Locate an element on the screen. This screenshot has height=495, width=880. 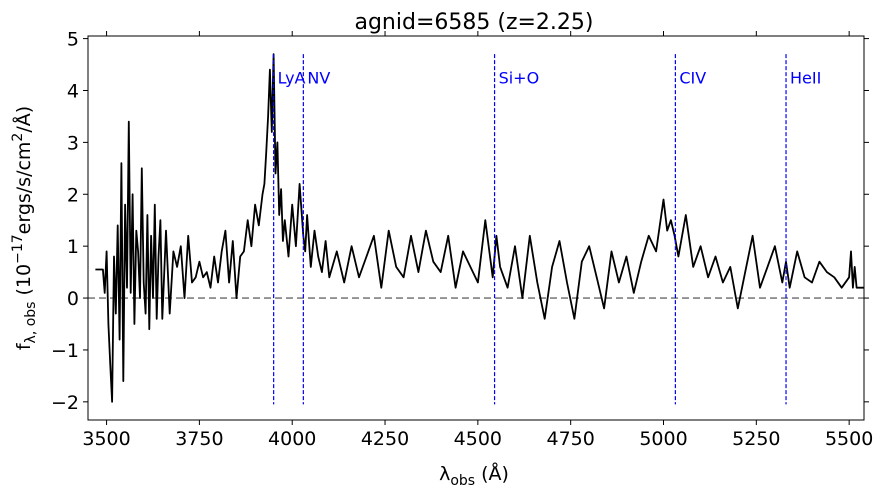
y-tick-label-0: −2 is located at coordinates (65, 403).